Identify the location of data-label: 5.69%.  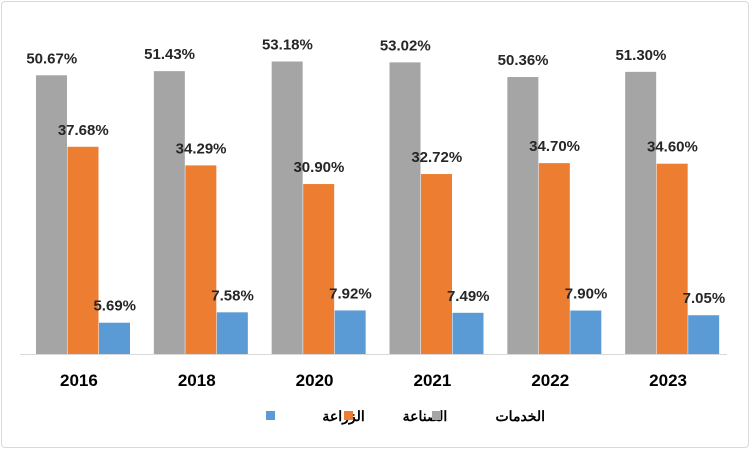
(114, 306).